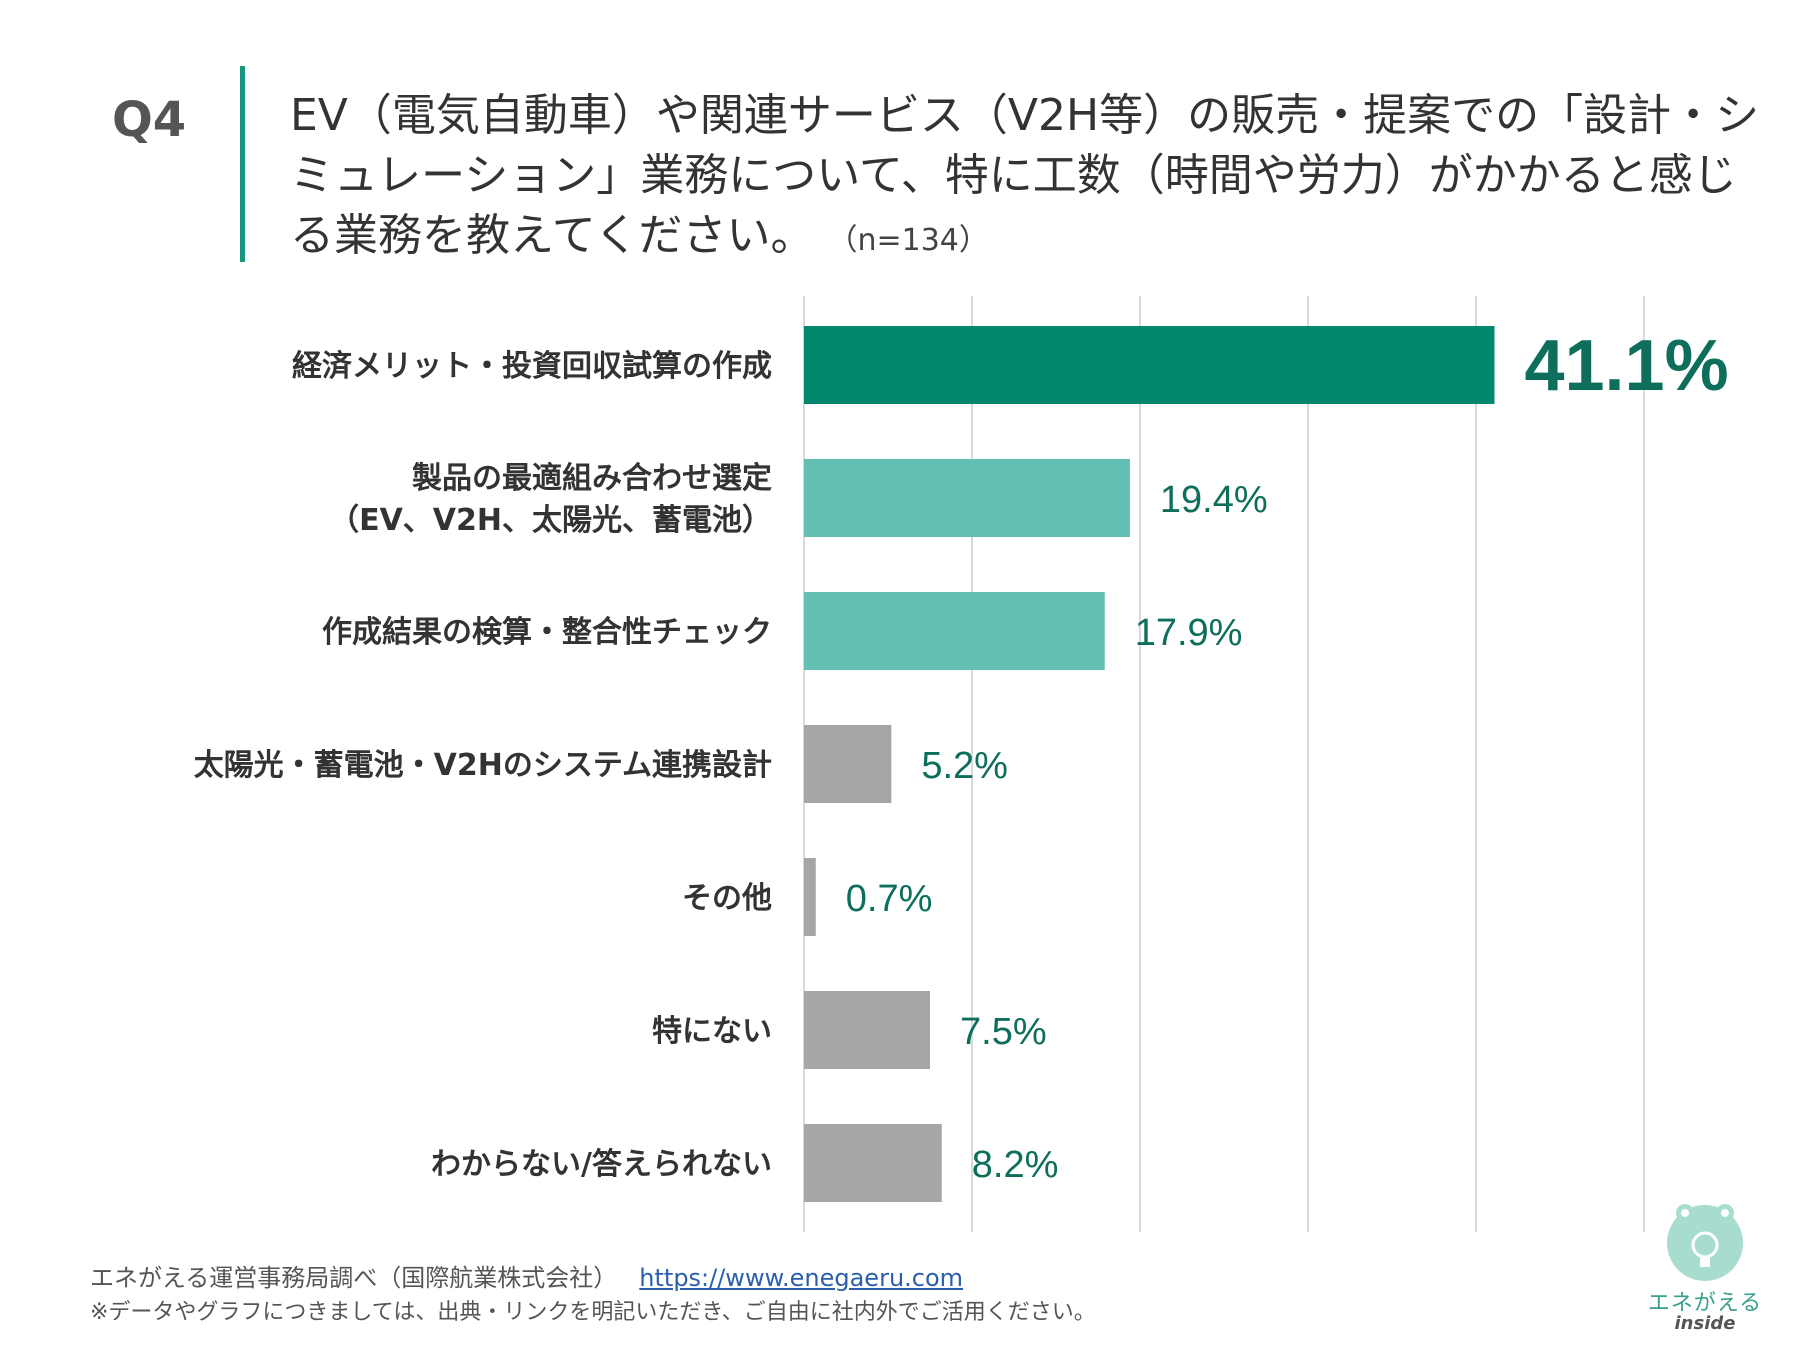  I want to click on category-label: その他, so click(727, 898).